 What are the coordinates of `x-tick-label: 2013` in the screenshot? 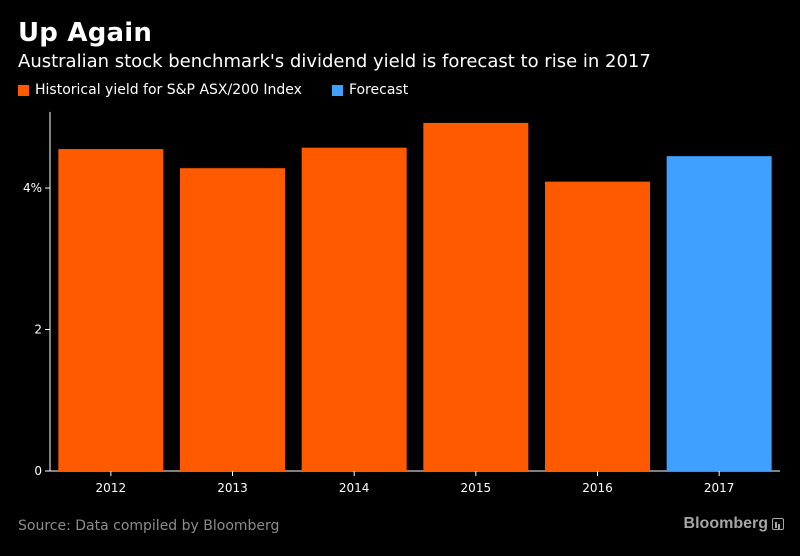 It's located at (232, 488).